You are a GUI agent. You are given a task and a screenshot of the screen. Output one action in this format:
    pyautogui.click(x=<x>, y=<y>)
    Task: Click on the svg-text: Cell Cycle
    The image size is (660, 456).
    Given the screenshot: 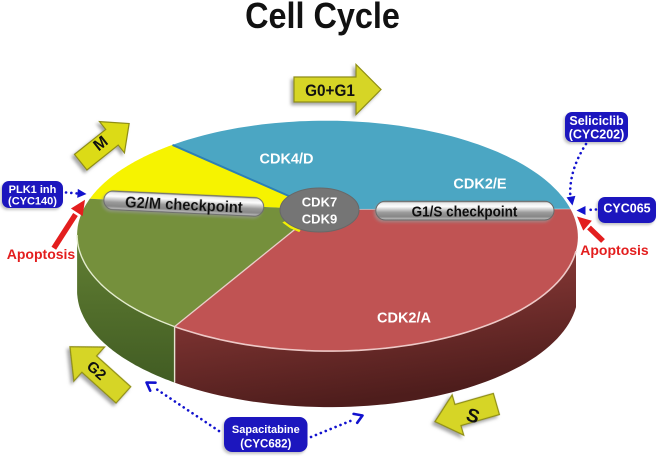 What is the action you would take?
    pyautogui.click(x=322, y=18)
    